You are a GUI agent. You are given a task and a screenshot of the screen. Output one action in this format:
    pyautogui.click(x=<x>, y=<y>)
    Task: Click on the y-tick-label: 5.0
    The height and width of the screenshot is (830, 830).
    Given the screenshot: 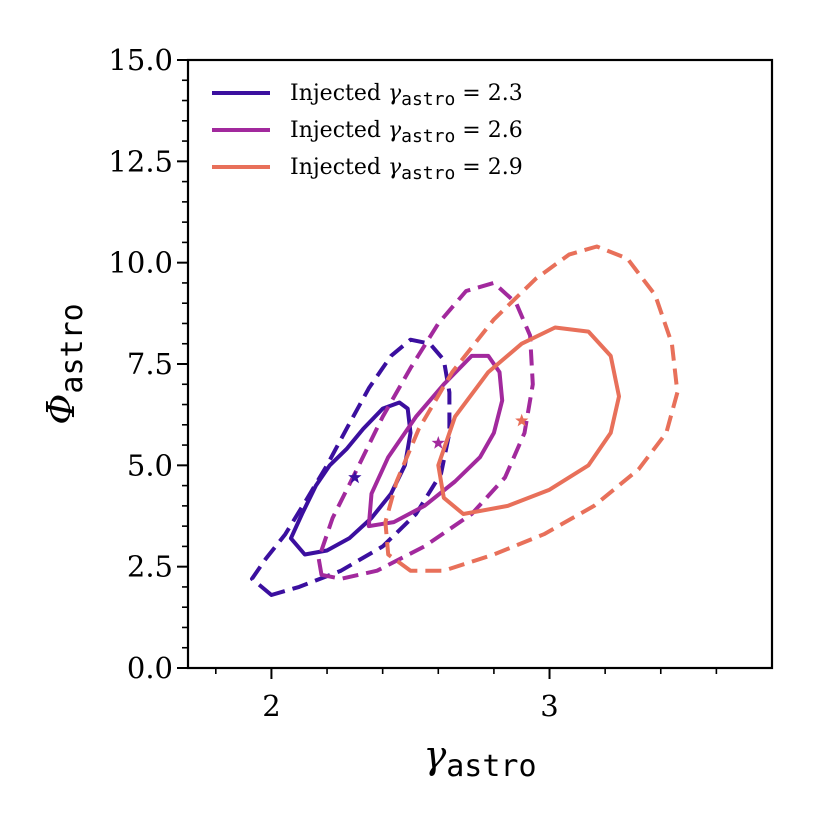 What is the action you would take?
    pyautogui.click(x=150, y=465)
    